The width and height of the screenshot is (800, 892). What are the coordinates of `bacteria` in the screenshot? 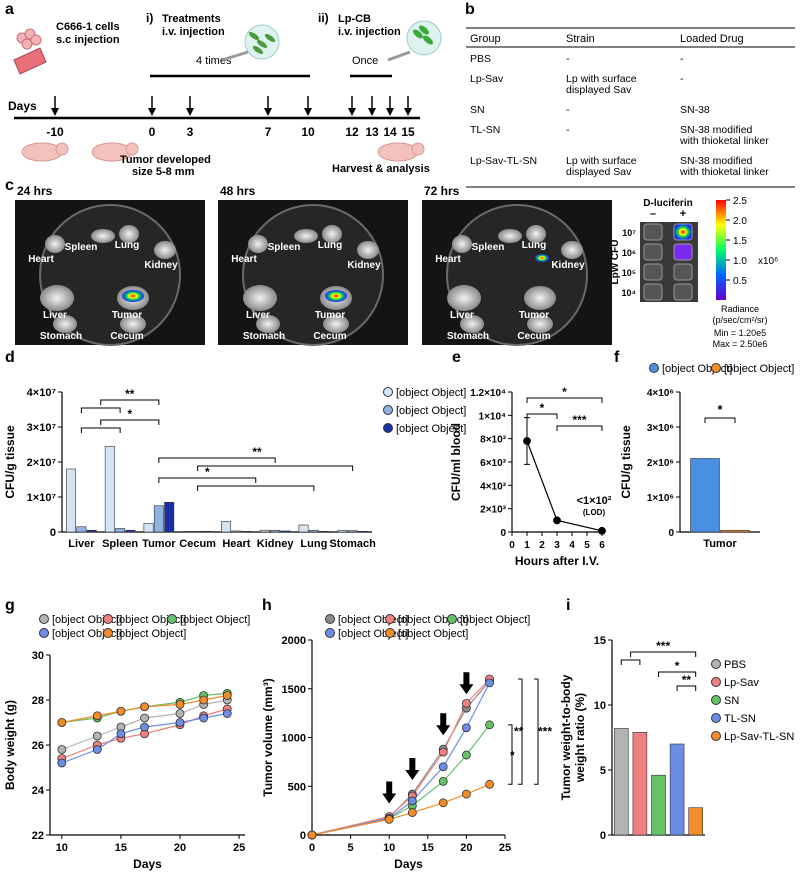 It's located at (418, 34).